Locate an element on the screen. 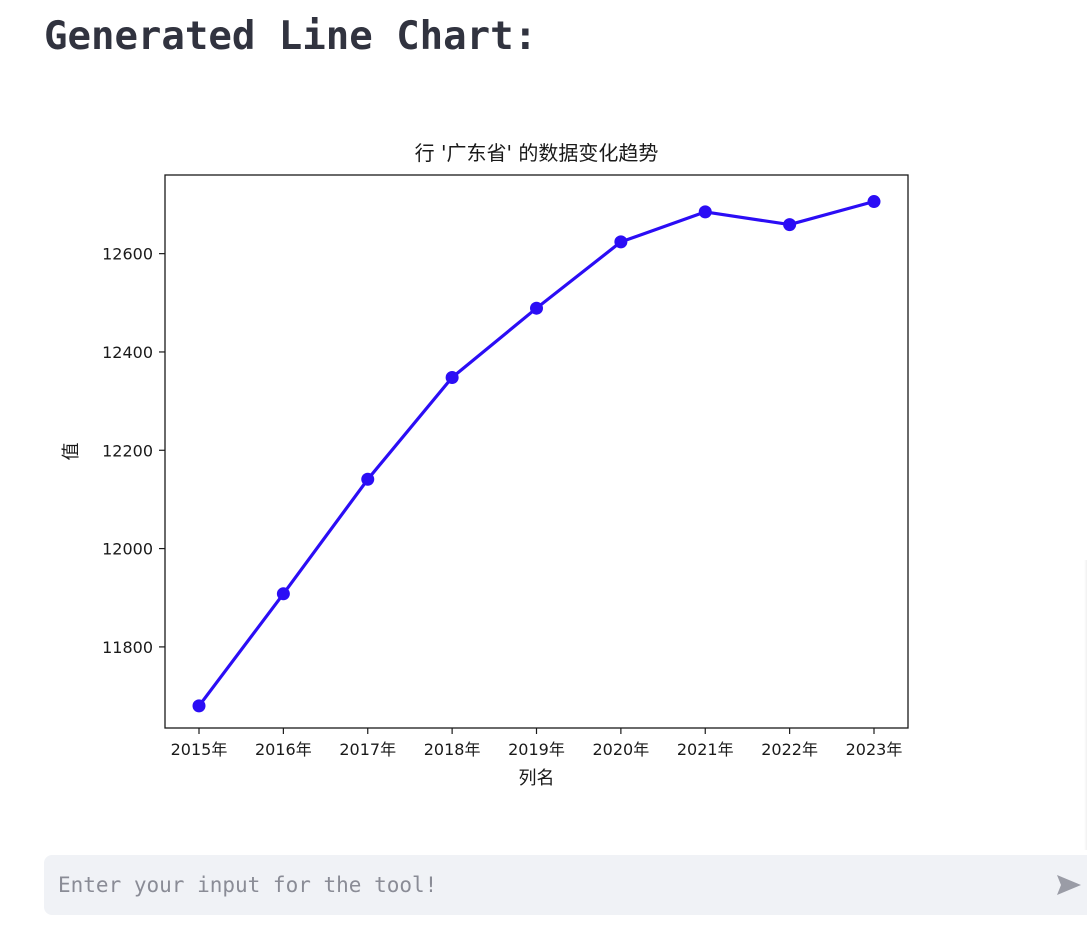 Image resolution: width=1087 pixels, height=928 pixels. send-button is located at coordinates (1069, 885).